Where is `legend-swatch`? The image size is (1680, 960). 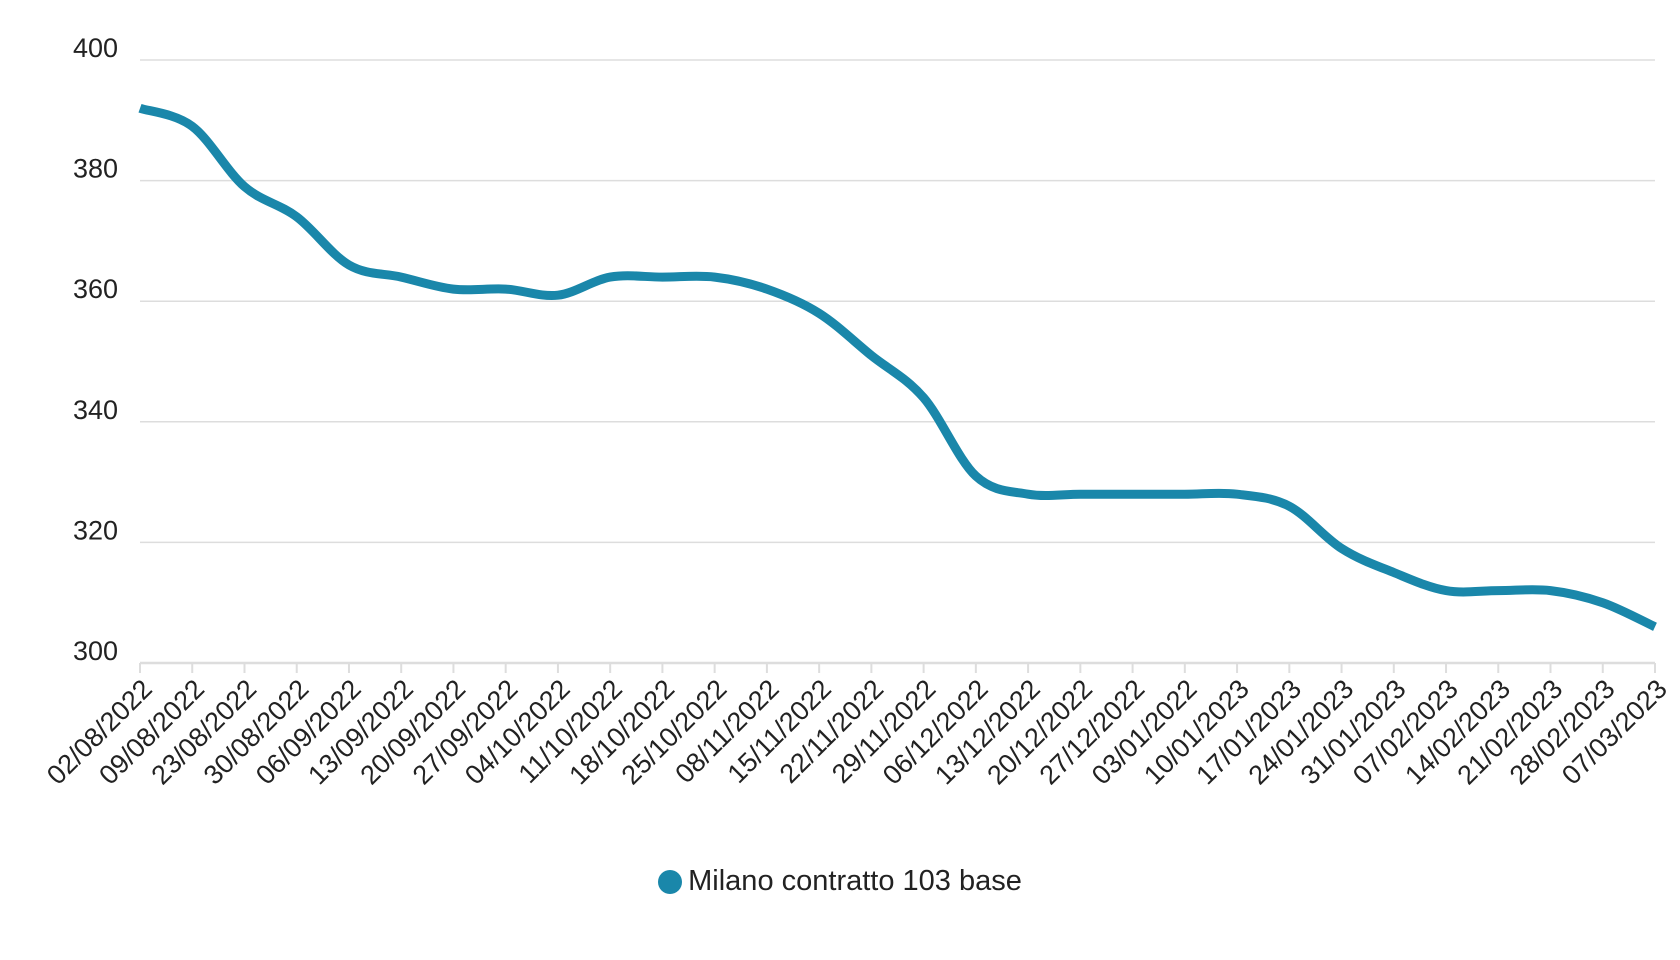
legend-swatch is located at coordinates (670, 881).